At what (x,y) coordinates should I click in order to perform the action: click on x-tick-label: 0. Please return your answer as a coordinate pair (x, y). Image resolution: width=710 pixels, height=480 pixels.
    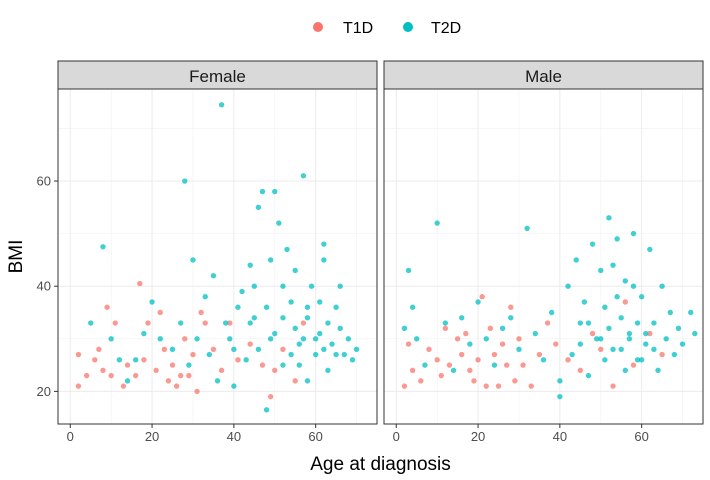
    Looking at the image, I should click on (70, 436).